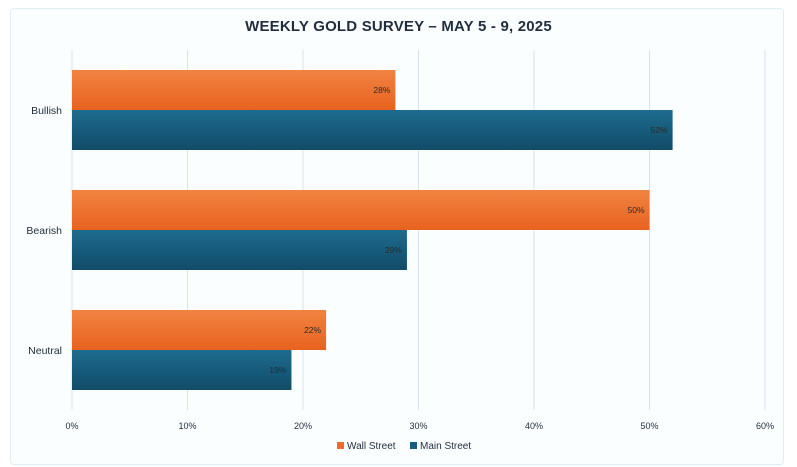 This screenshot has height=467, width=797. Describe the element at coordinates (71, 426) in the screenshot. I see `x-tick-label: 0%` at that location.